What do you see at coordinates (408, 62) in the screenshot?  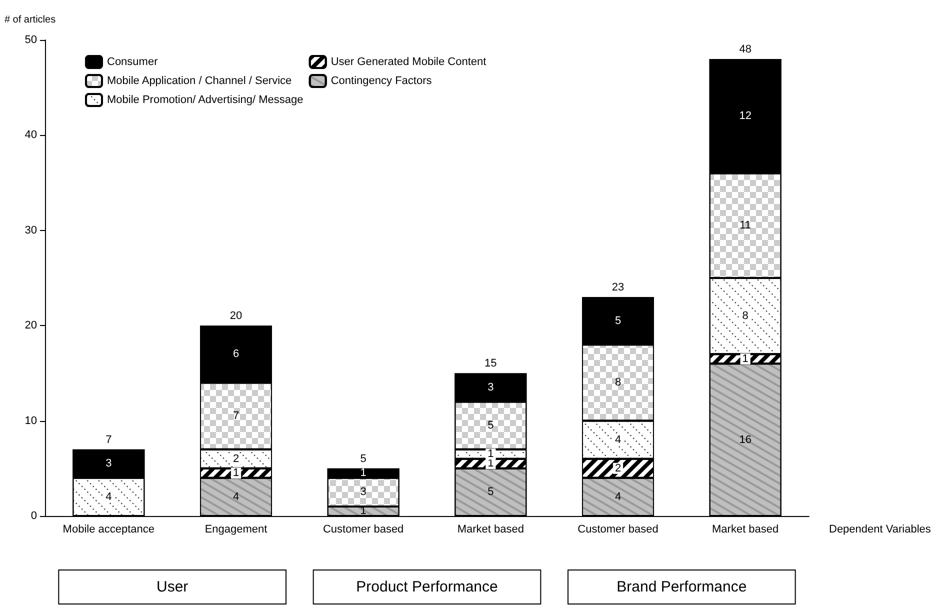 I see `legend-label: User Generated Mobile Content` at bounding box center [408, 62].